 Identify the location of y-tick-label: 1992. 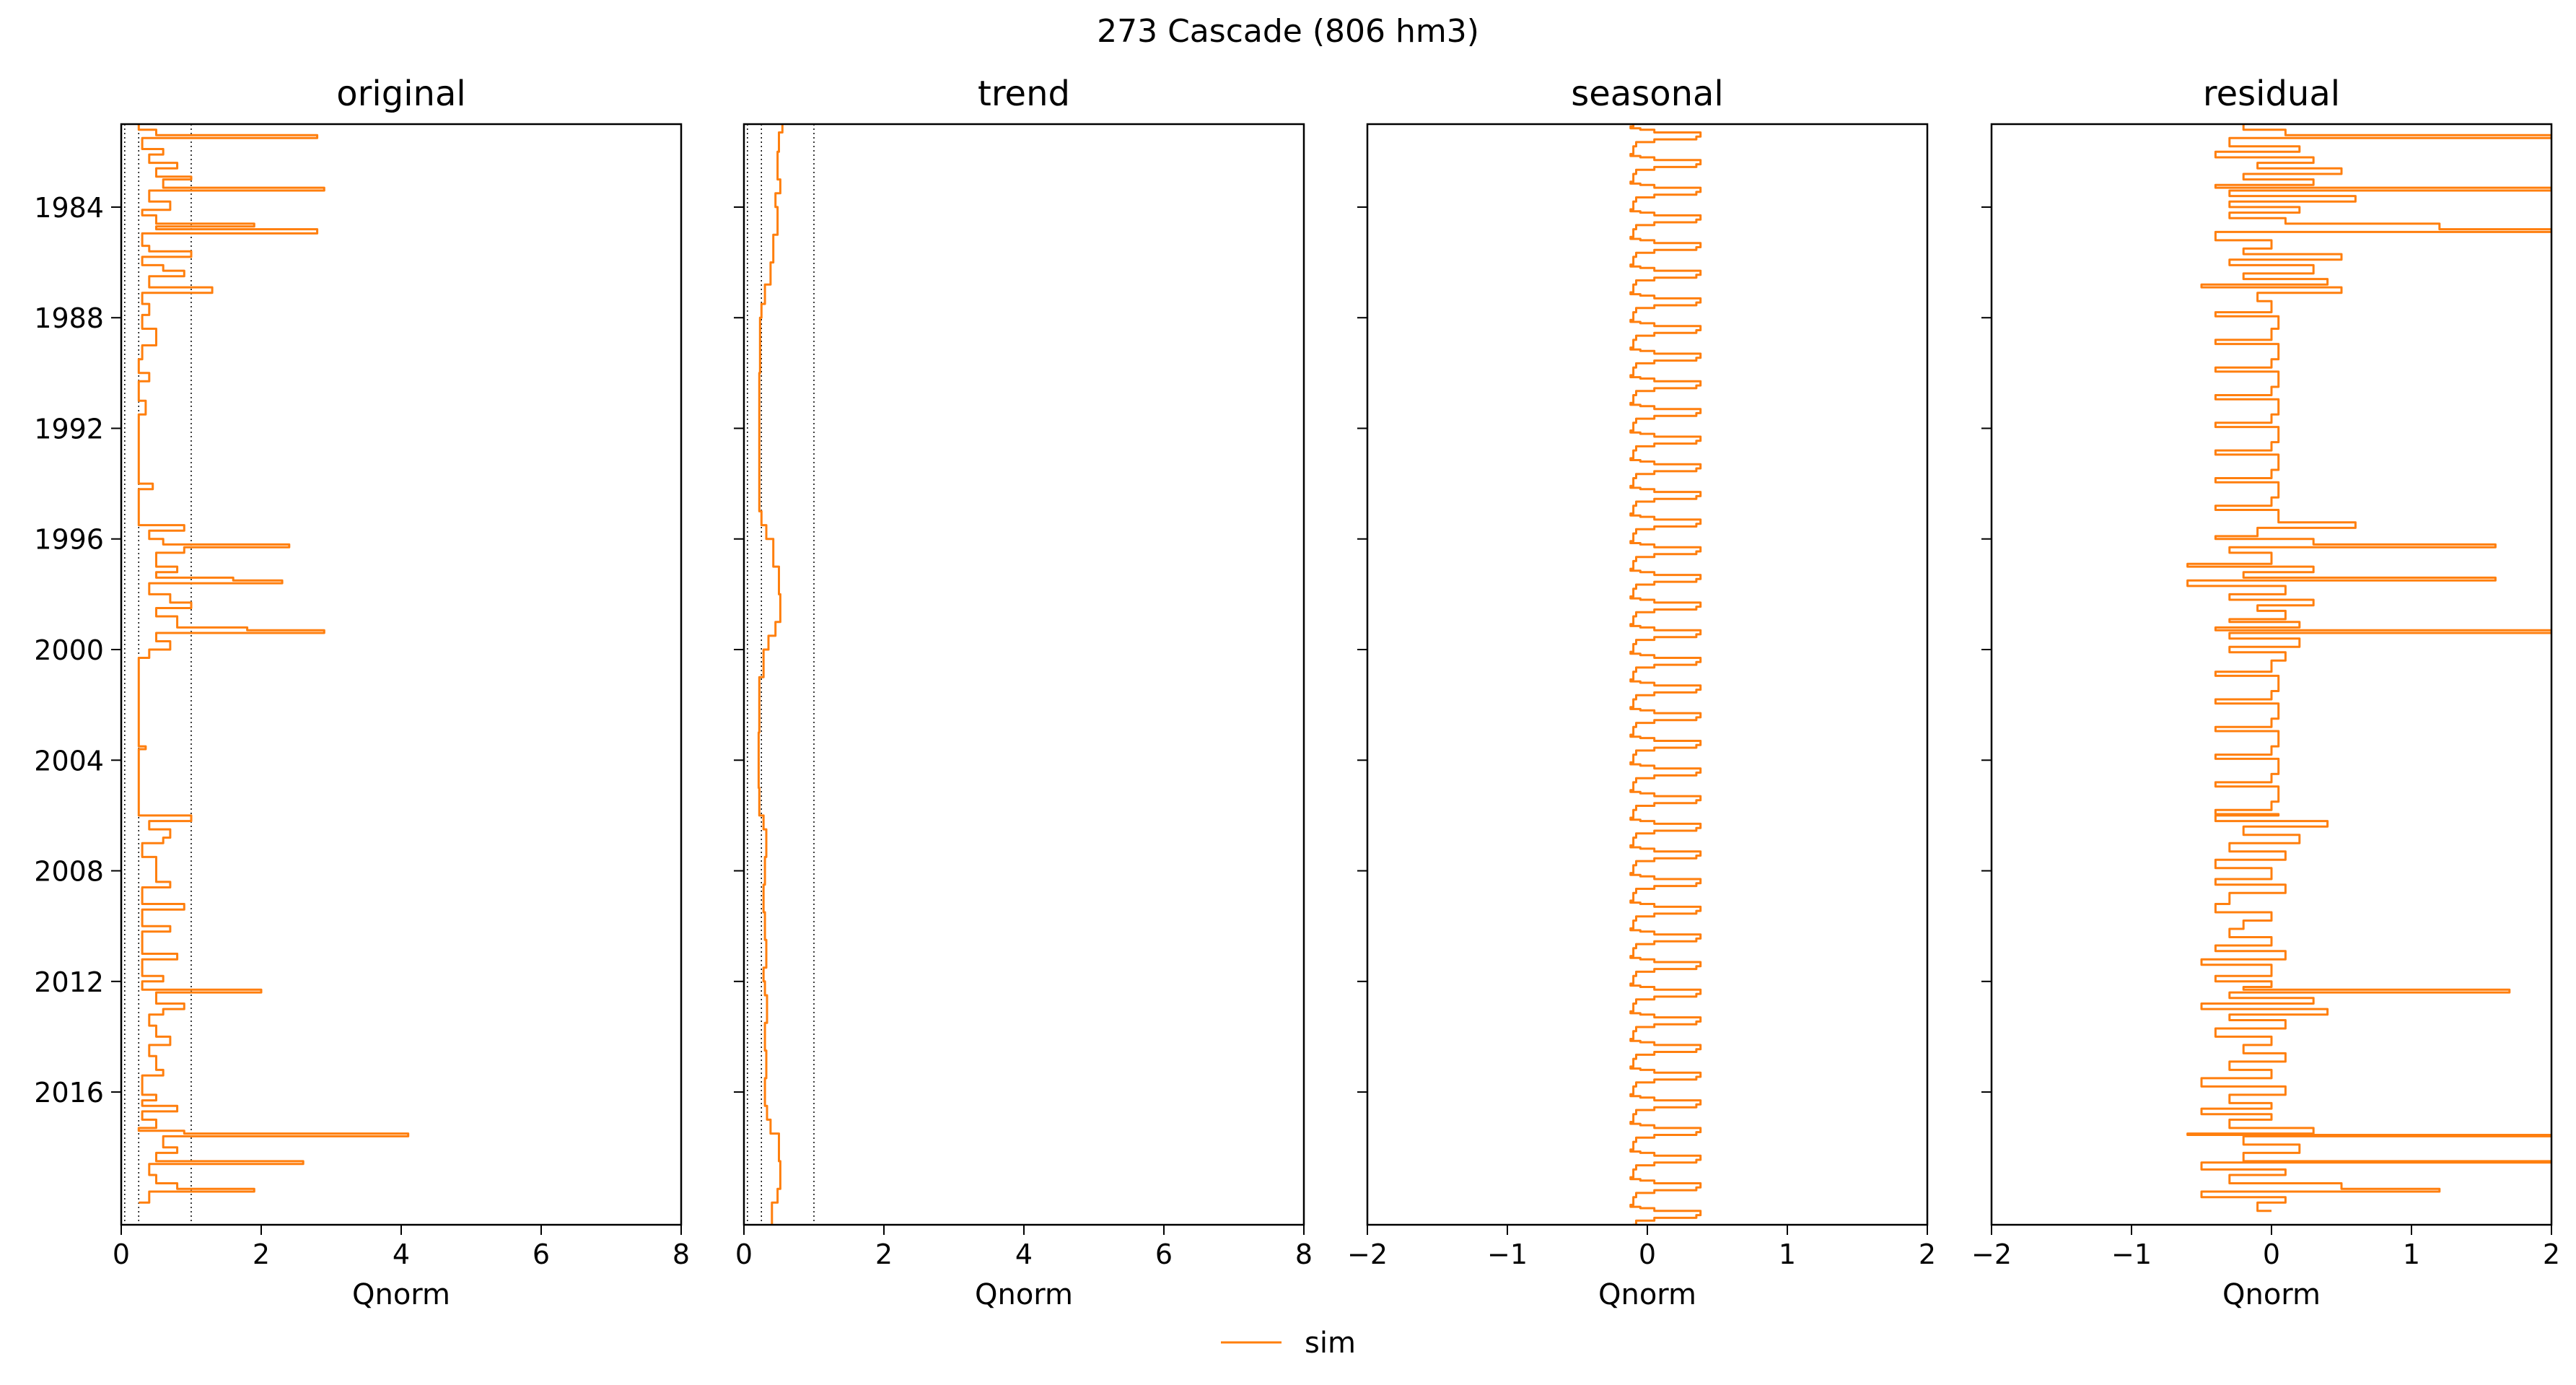
(69, 429).